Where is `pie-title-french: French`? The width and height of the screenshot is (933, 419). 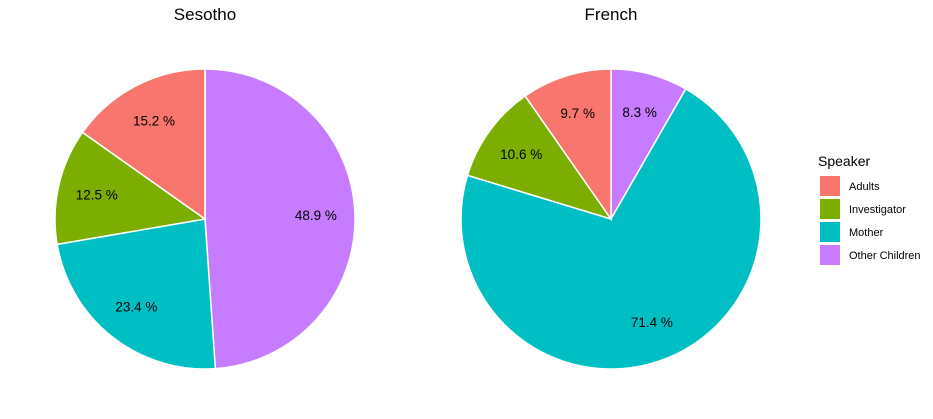
pie-title-french: French is located at coordinates (611, 14).